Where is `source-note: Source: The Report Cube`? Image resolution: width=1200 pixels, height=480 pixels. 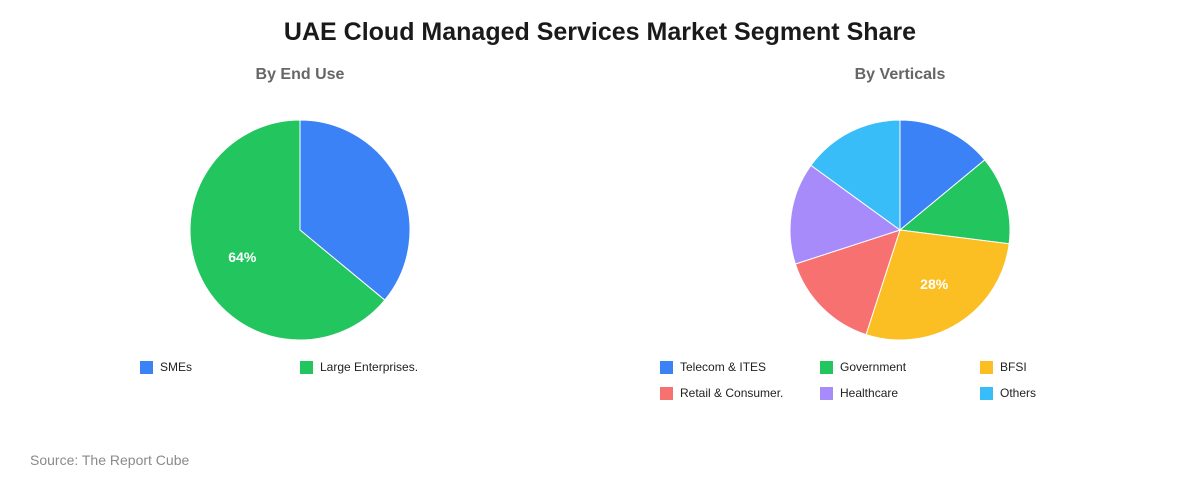
source-note: Source: The Report Cube is located at coordinates (110, 460).